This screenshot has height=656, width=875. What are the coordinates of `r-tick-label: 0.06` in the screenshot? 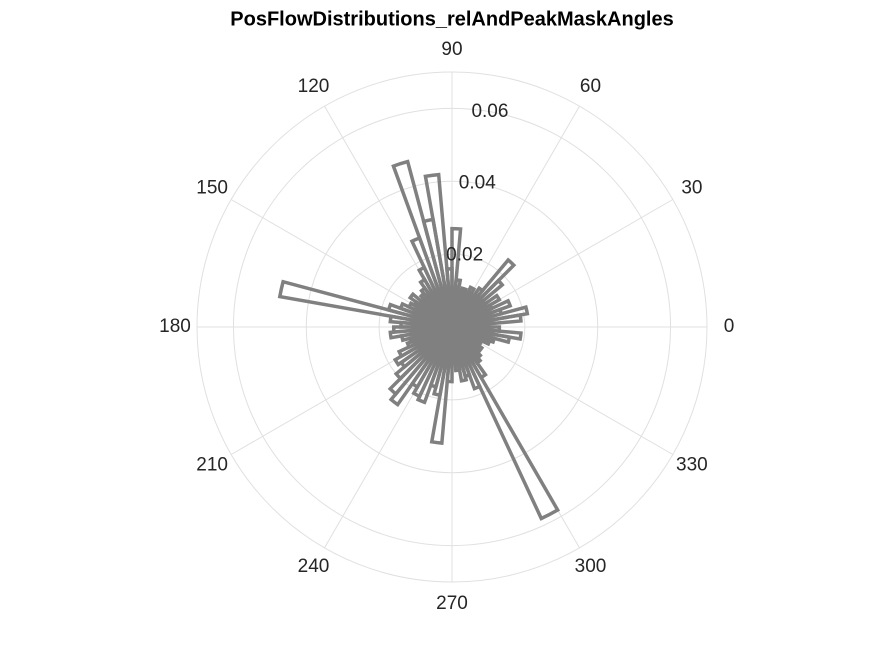 It's located at (489, 111).